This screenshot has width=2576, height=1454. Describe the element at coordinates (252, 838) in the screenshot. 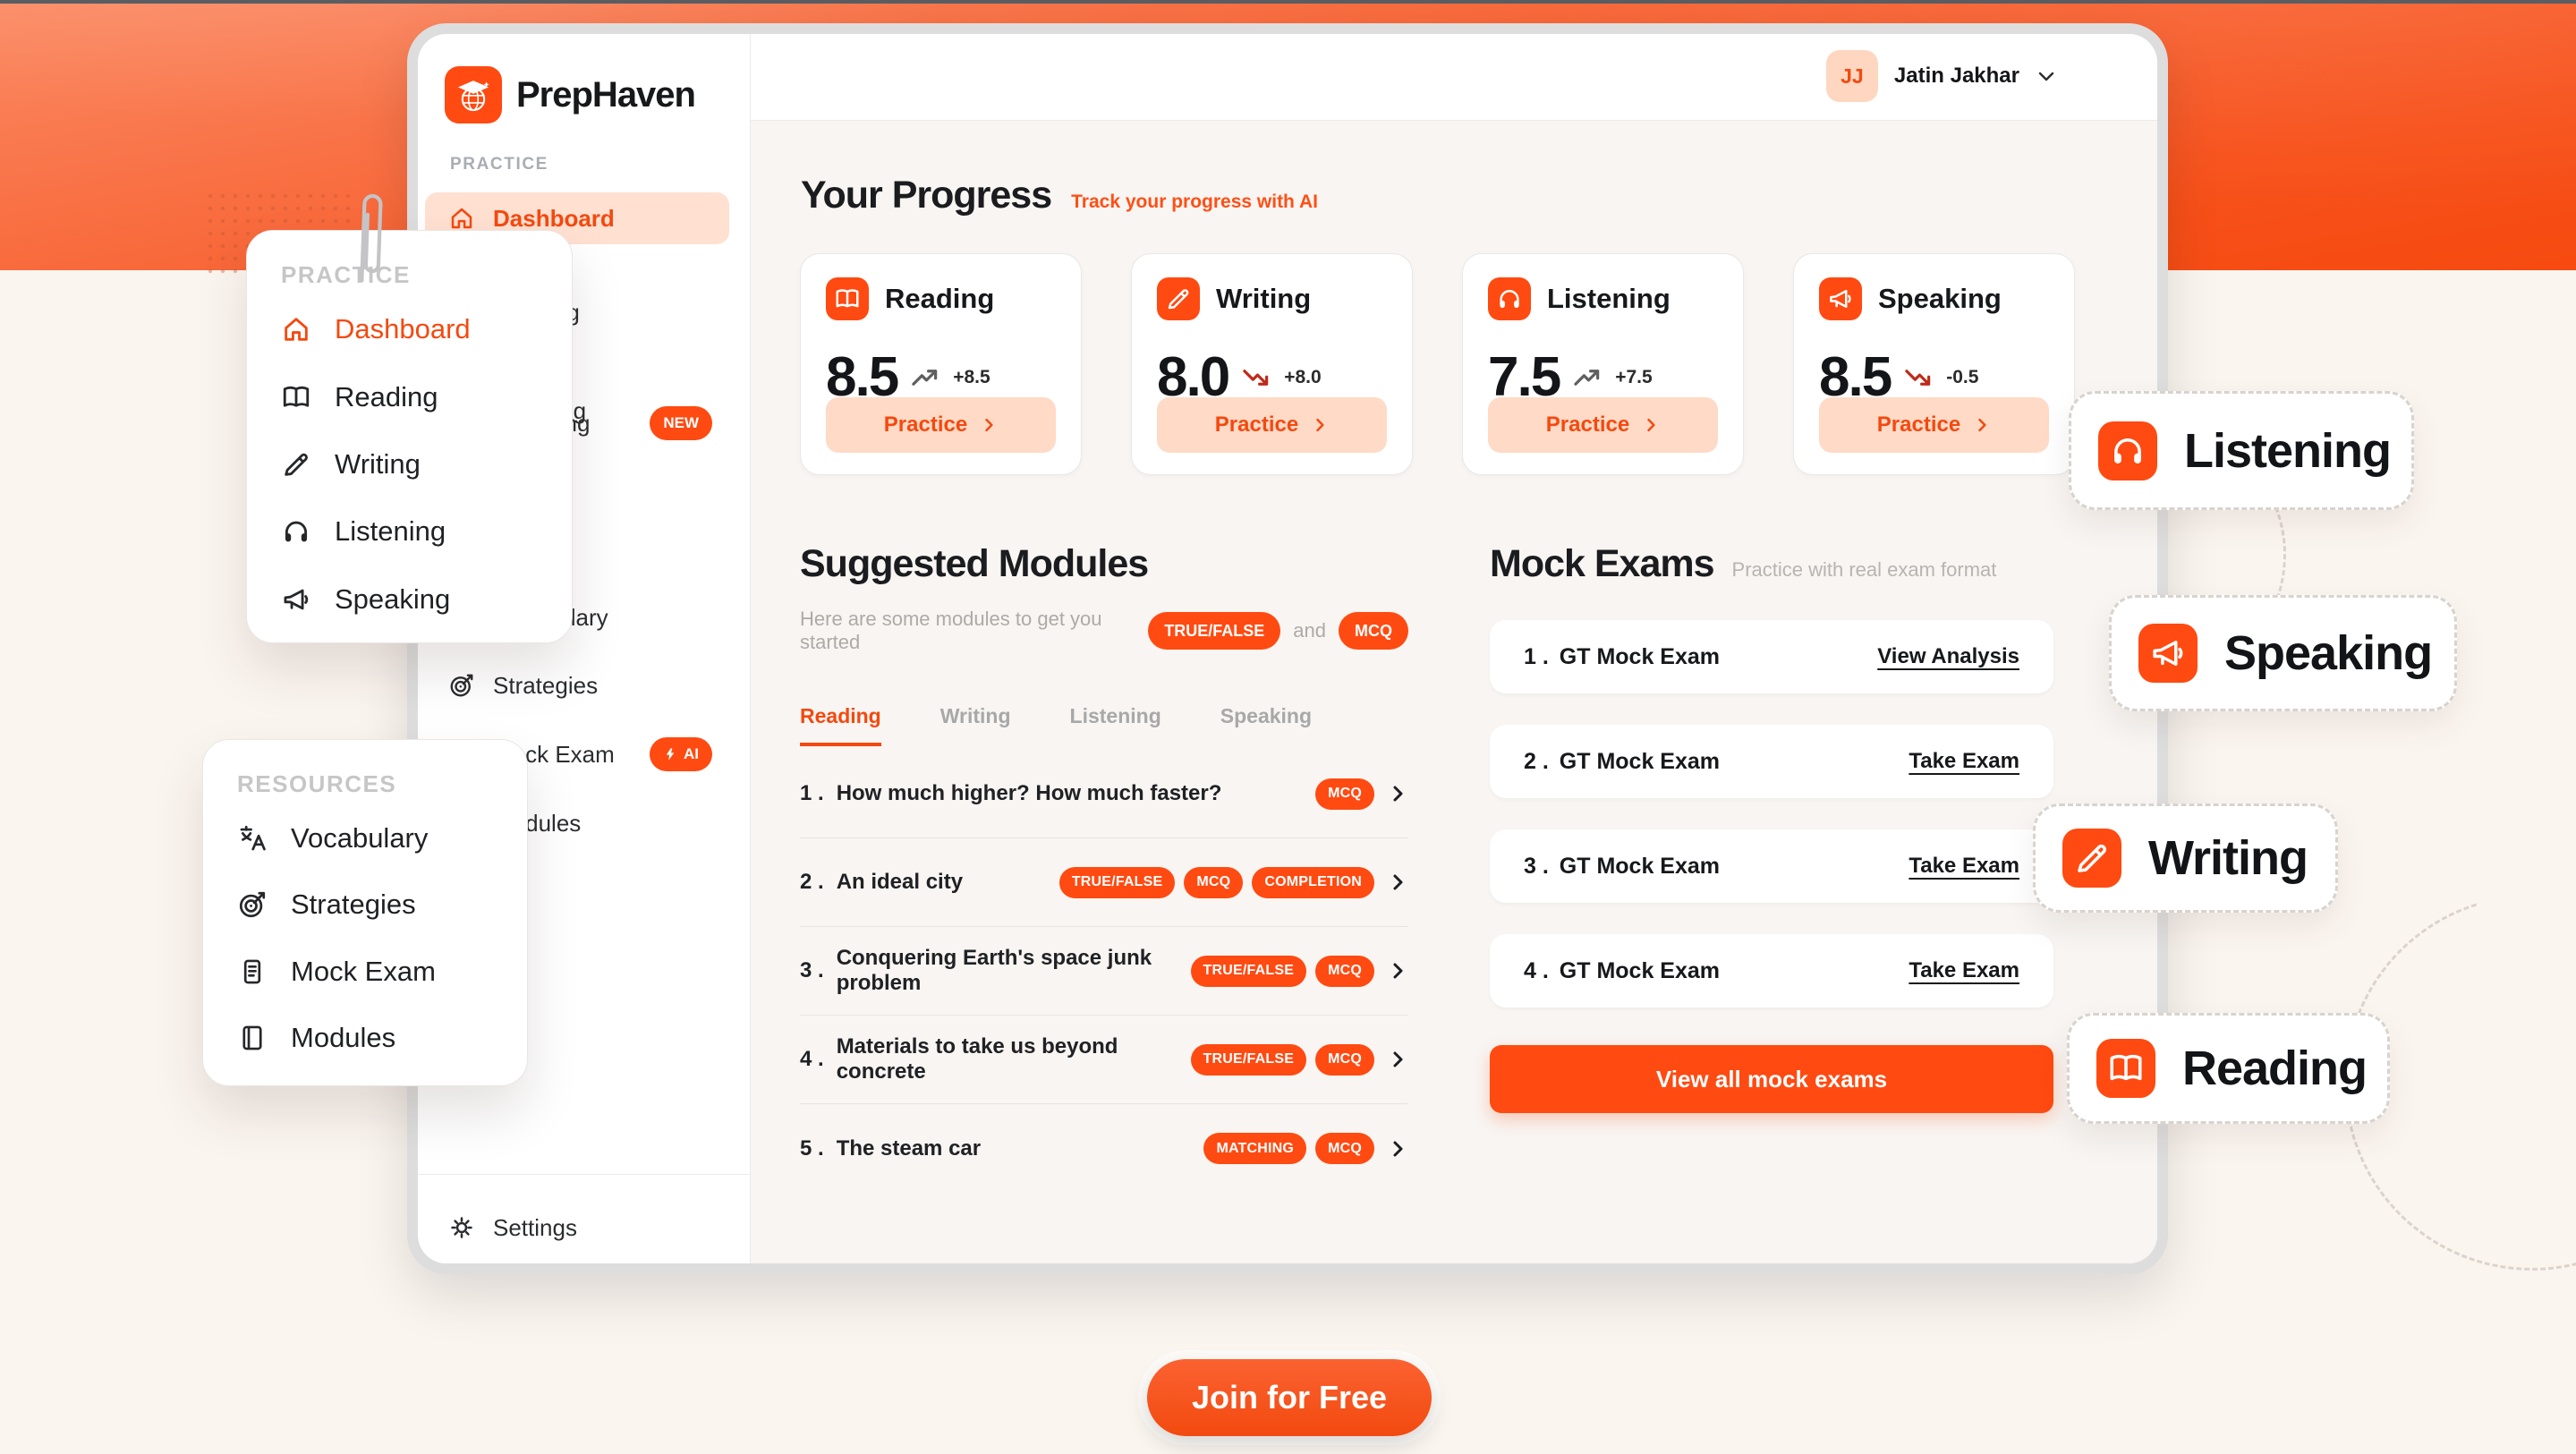

I see `translate-icon` at that location.